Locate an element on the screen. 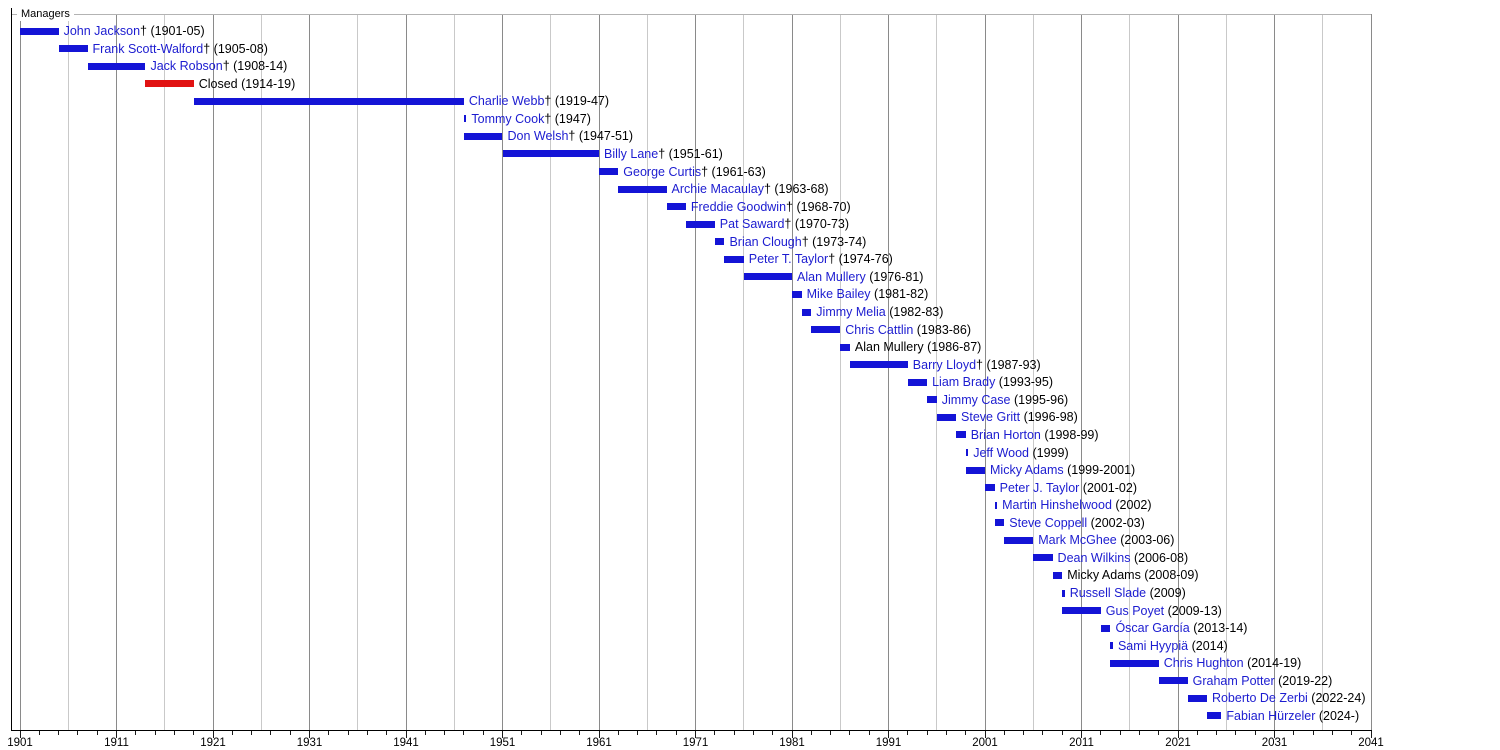 The image size is (1500, 750). manager-name-link: Graham Potter is located at coordinates (1233, 680).